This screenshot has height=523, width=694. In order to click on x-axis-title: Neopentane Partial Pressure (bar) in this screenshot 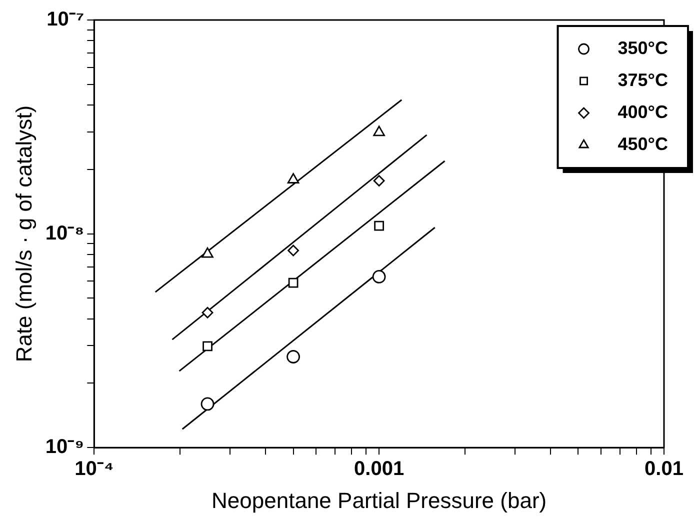, I will do `click(379, 500)`.